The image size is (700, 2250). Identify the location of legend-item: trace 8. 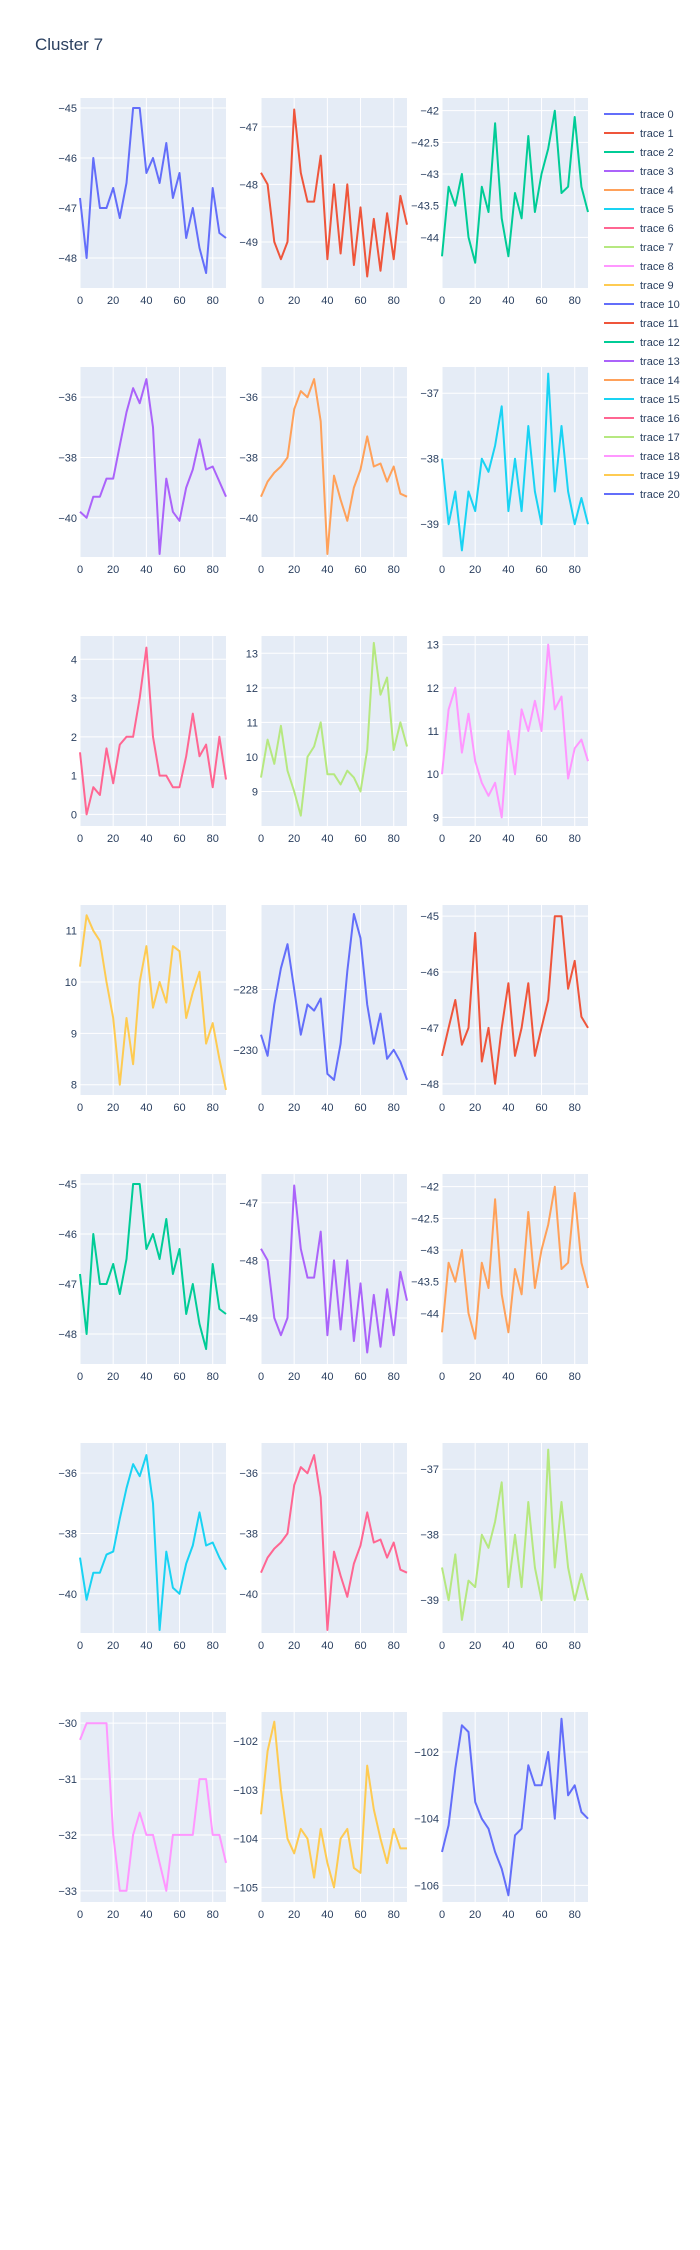
(639, 267).